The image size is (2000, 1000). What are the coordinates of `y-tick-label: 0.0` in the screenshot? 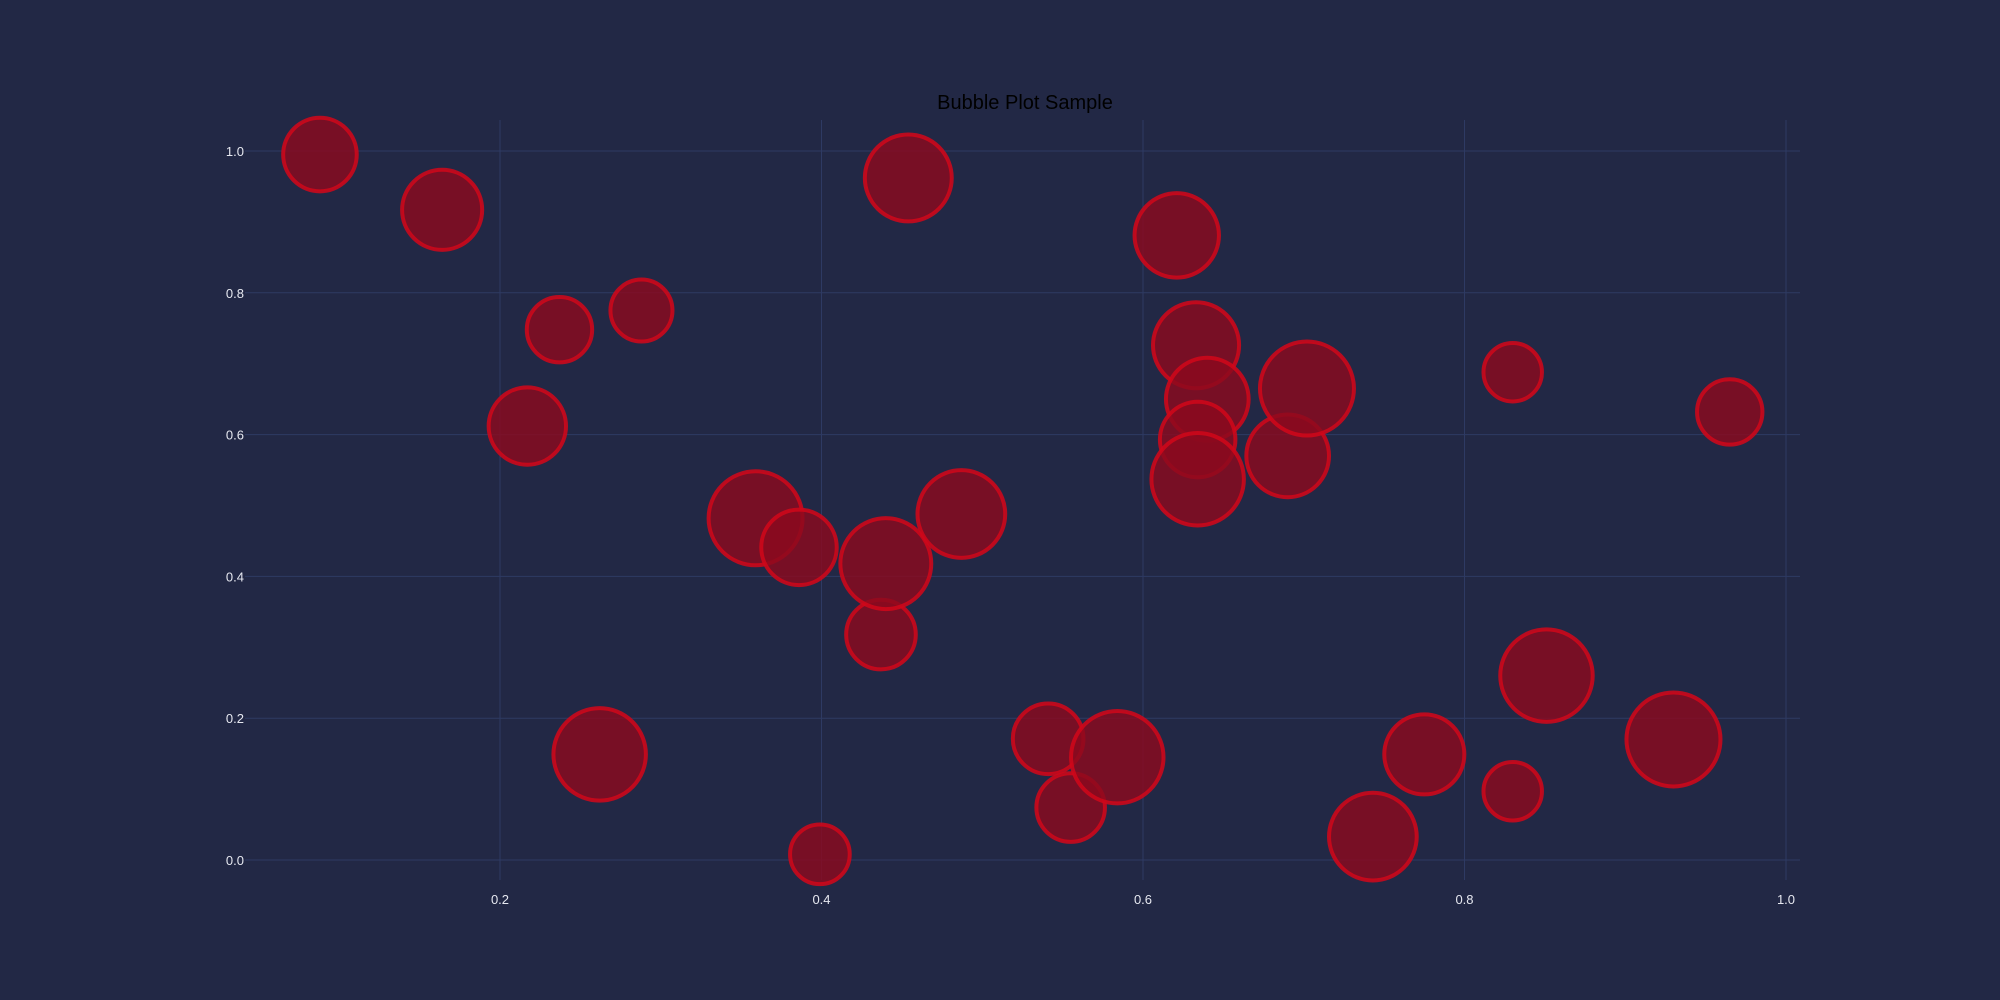 It's located at (235, 860).